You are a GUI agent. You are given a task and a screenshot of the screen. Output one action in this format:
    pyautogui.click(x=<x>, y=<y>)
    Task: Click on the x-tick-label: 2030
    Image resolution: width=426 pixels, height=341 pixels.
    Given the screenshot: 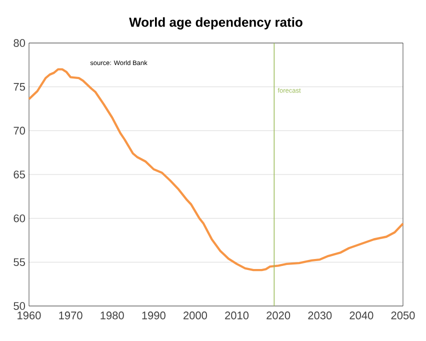 What is the action you would take?
    pyautogui.click(x=320, y=316)
    